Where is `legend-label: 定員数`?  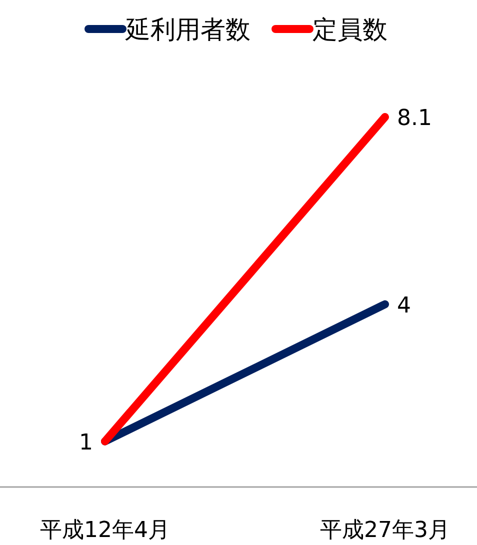
legend-label: 定員数 is located at coordinates (350, 29).